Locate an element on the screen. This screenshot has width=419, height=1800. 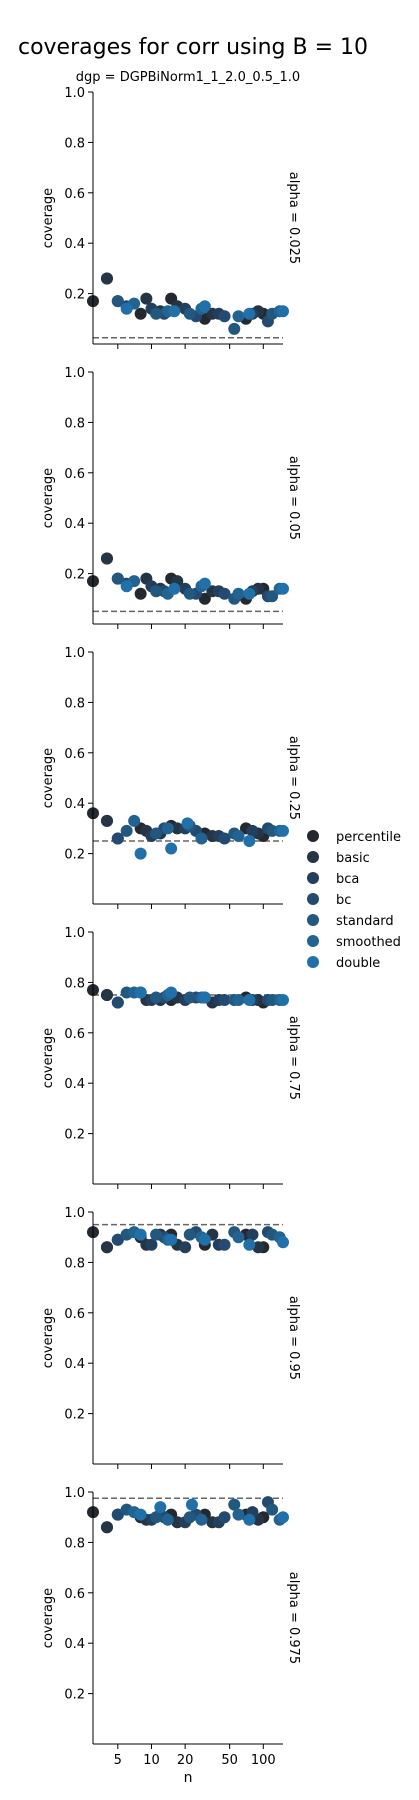
panel-label: alpha = 0.025 is located at coordinates (293, 218).